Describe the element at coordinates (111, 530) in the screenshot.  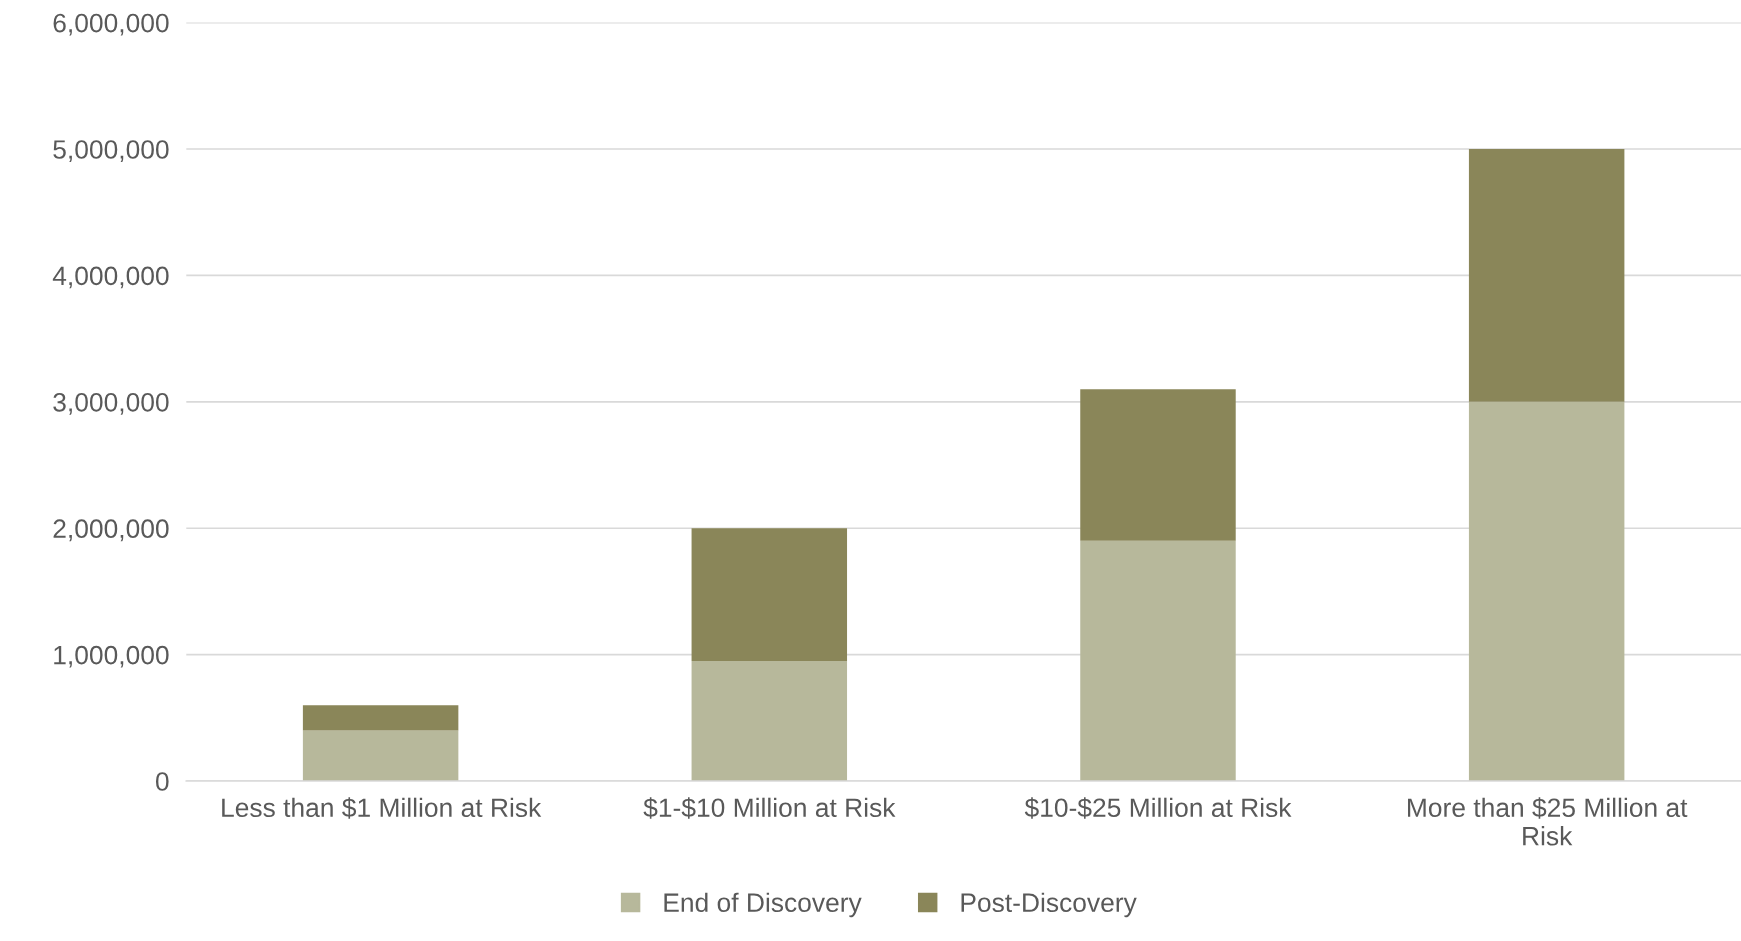
I see `y-tick-label: 2,000,000` at that location.